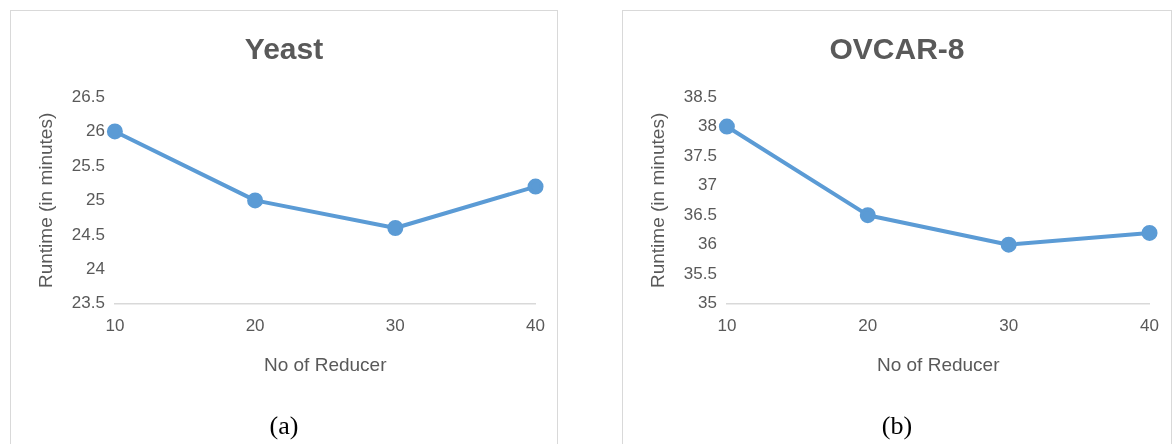 The image size is (1172, 444). What do you see at coordinates (707, 185) in the screenshot?
I see `y-tick-label: 37` at bounding box center [707, 185].